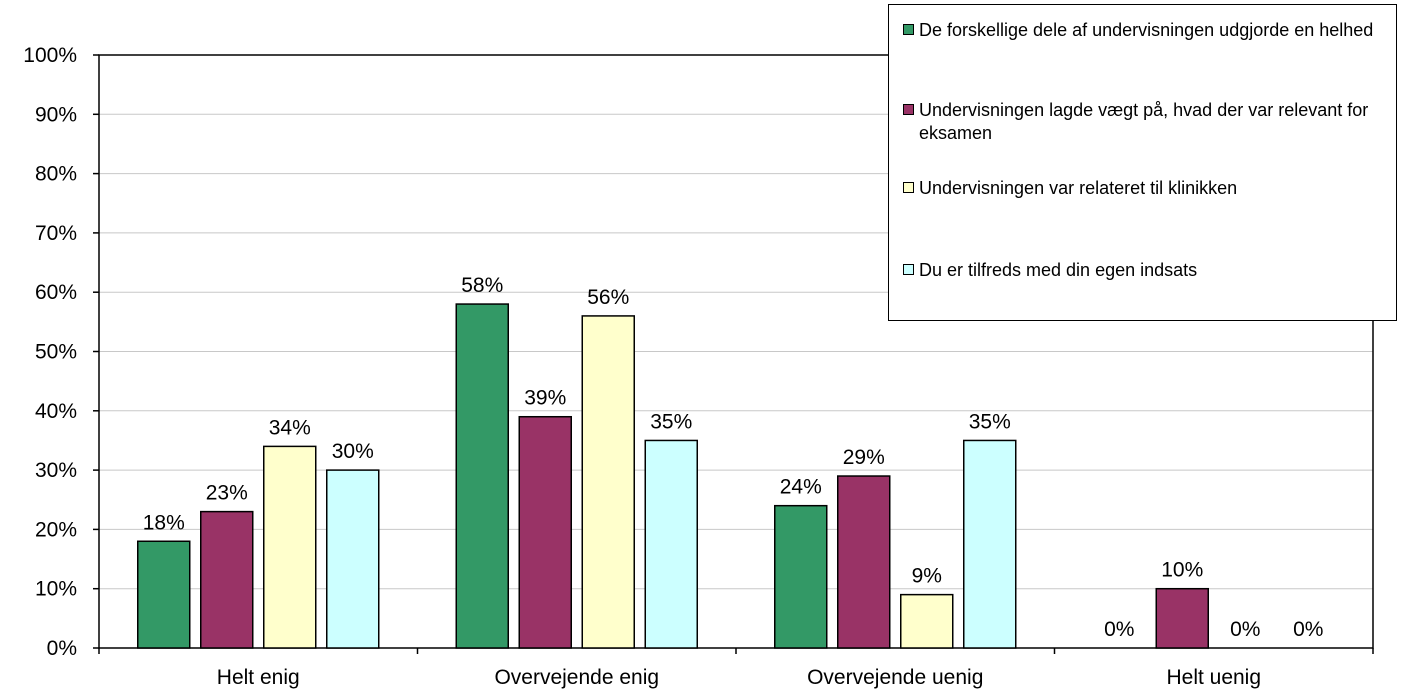 The width and height of the screenshot is (1401, 695). I want to click on data-label: 39%, so click(545, 398).